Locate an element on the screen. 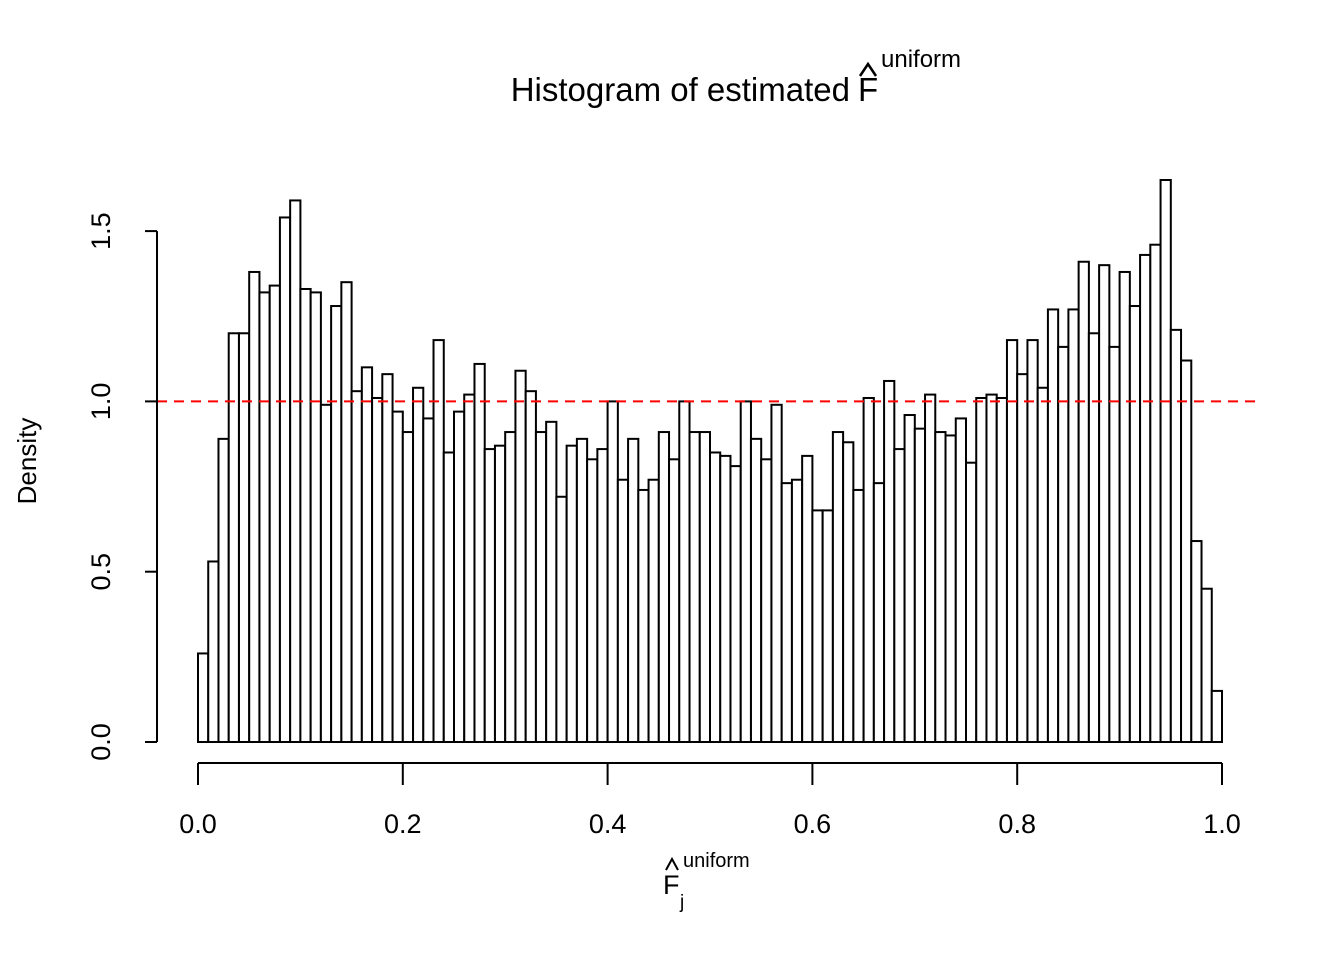 The image size is (1344, 960). x-label-symbol: F is located at coordinates (671, 885).